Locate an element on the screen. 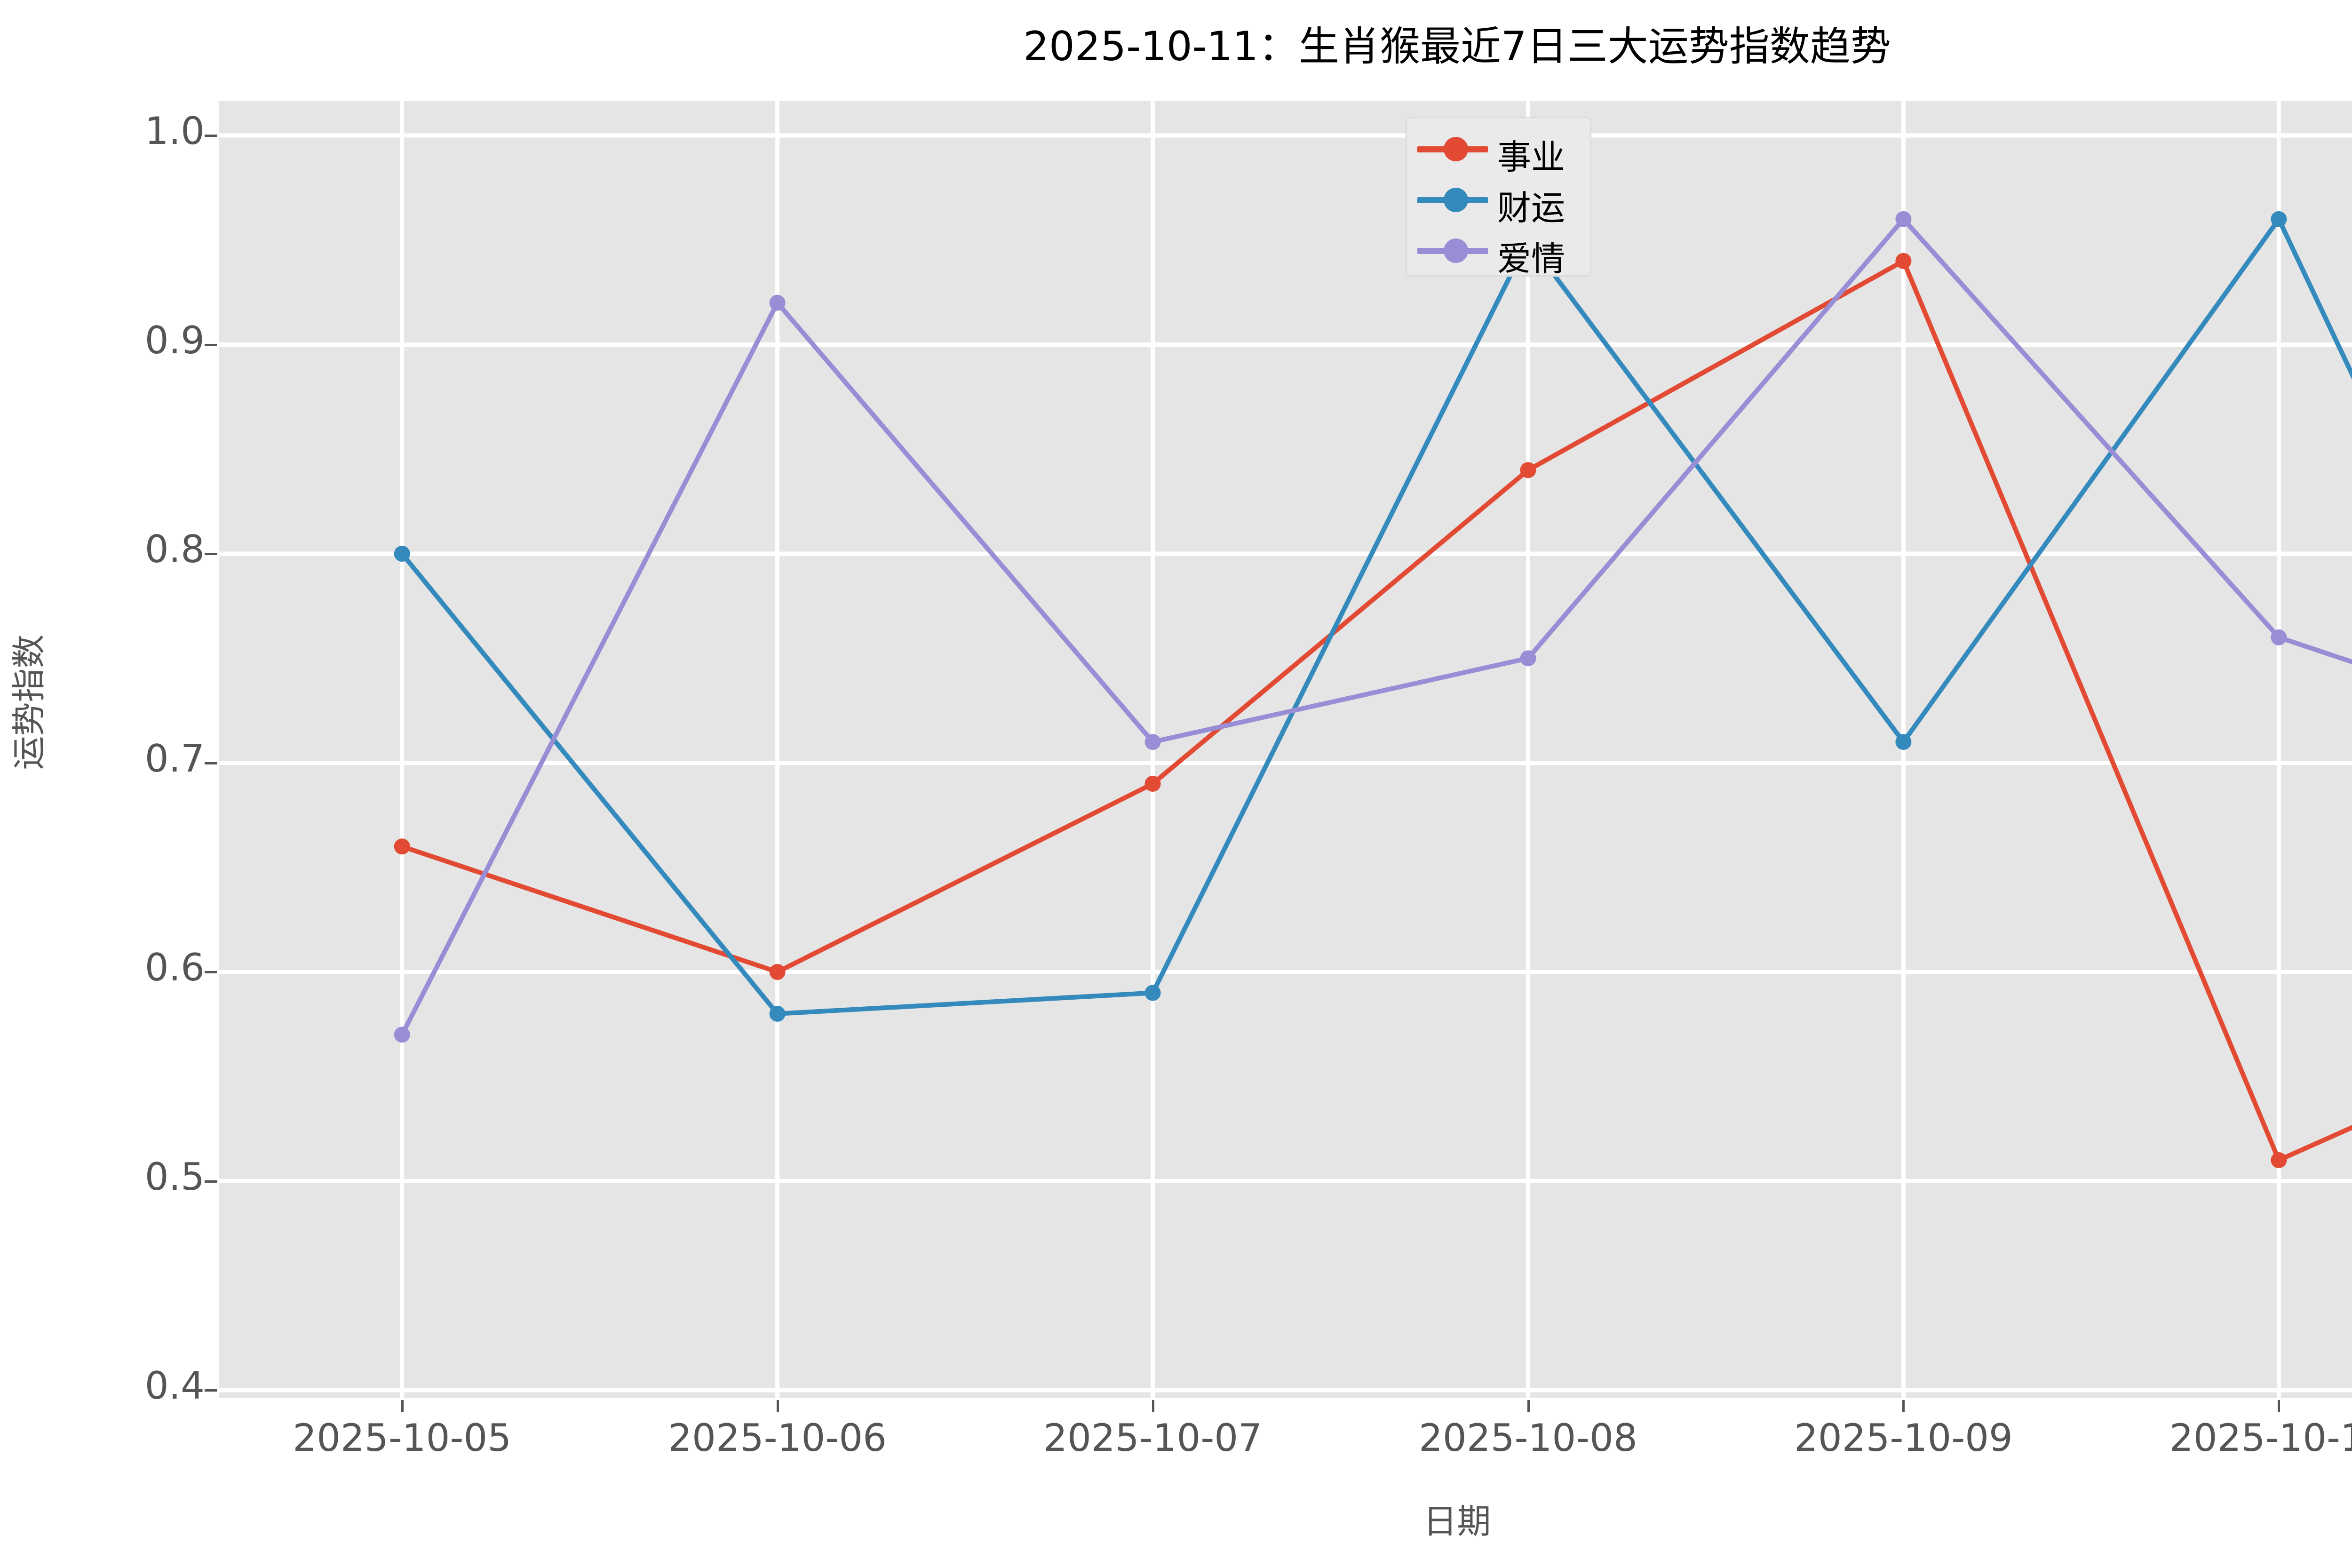  y-tick-label: 0.8 is located at coordinates (174, 549).